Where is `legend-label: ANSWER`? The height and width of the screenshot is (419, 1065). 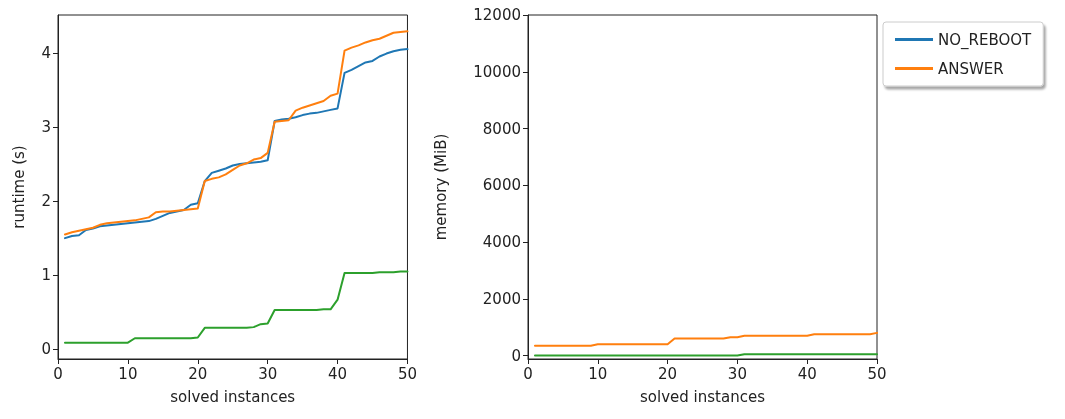
legend-label: ANSWER is located at coordinates (971, 68).